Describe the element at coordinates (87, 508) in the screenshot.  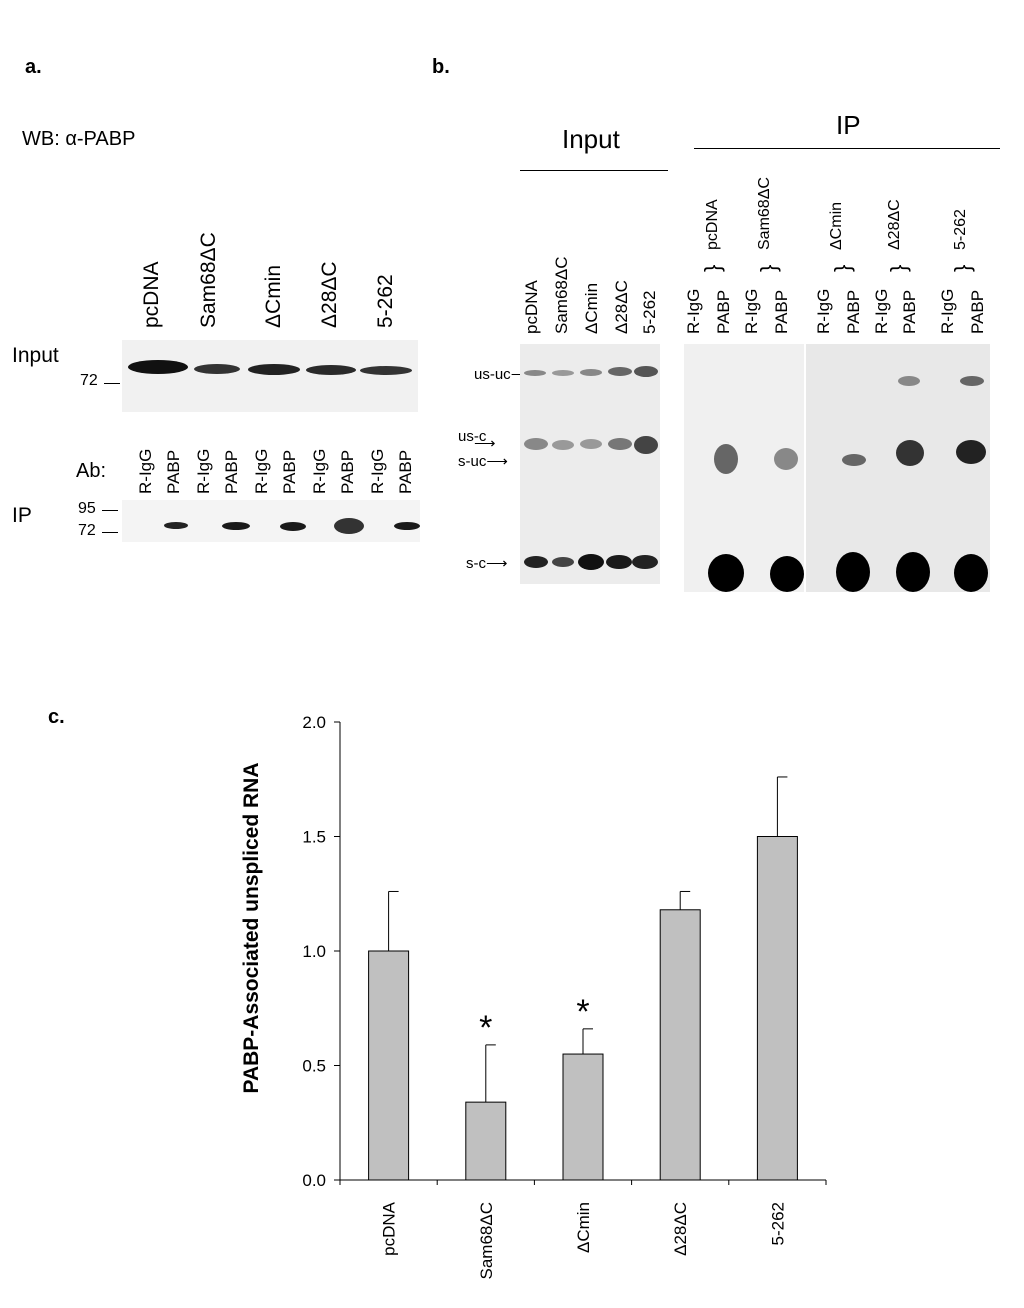
I see `marker-95-ip: 95` at that location.